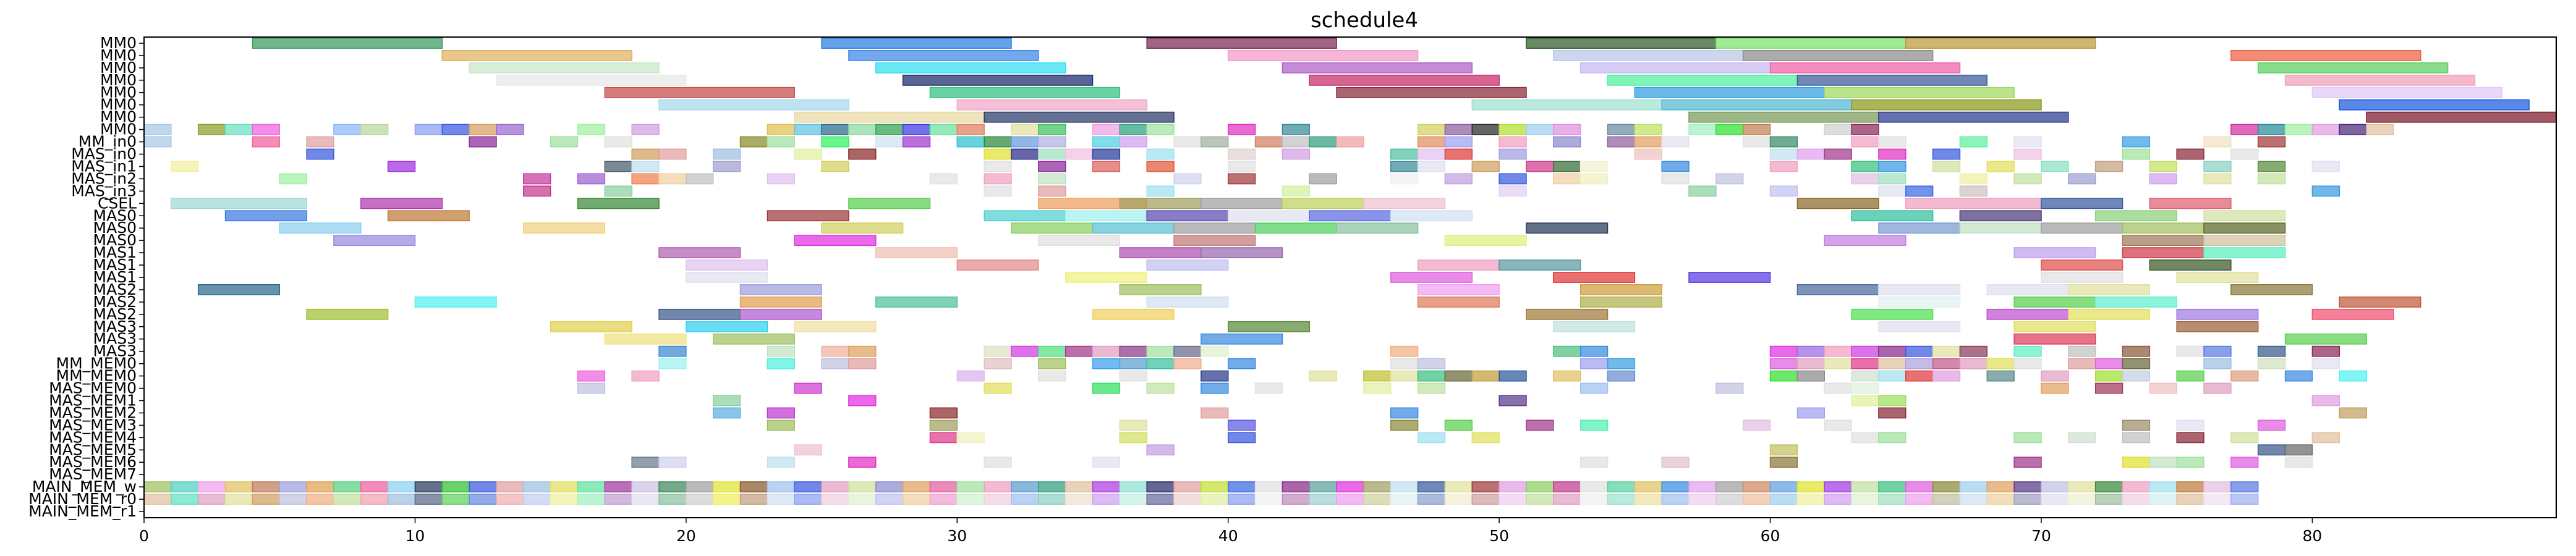  What do you see at coordinates (115, 277) in the screenshot?
I see `row-label: MAS1` at bounding box center [115, 277].